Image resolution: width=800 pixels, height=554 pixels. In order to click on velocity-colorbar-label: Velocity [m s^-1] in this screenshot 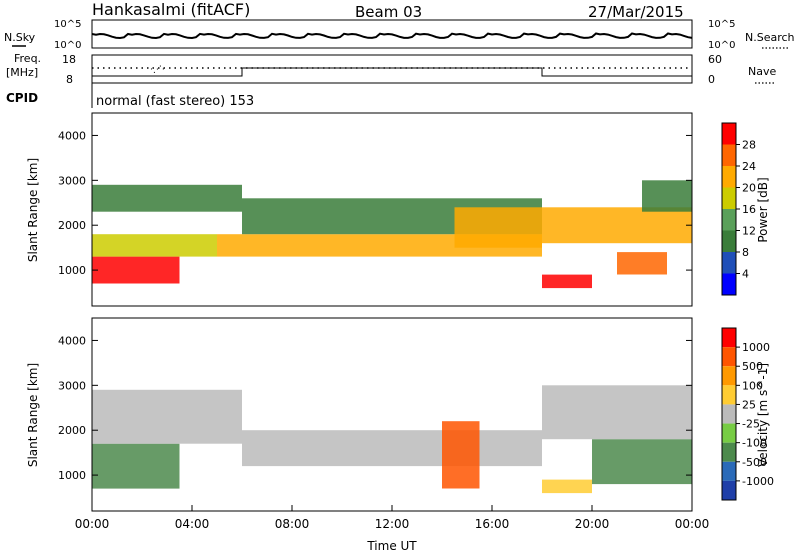, I will do `click(763, 415)`.